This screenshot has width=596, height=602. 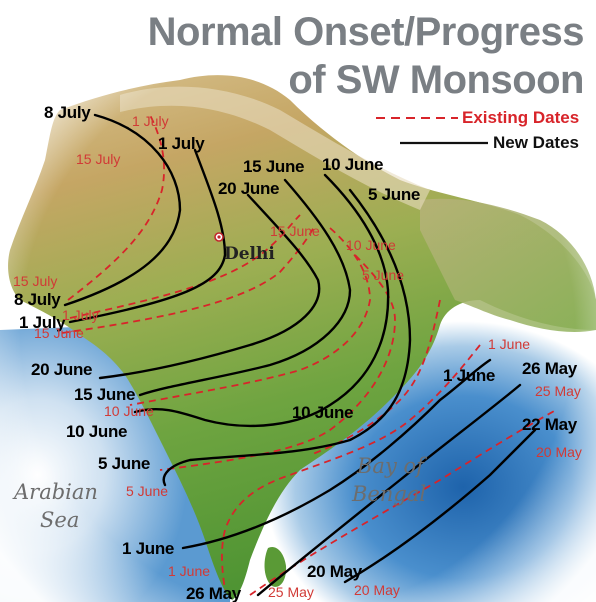 I want to click on existing-line-15-june, so click(x=188, y=279).